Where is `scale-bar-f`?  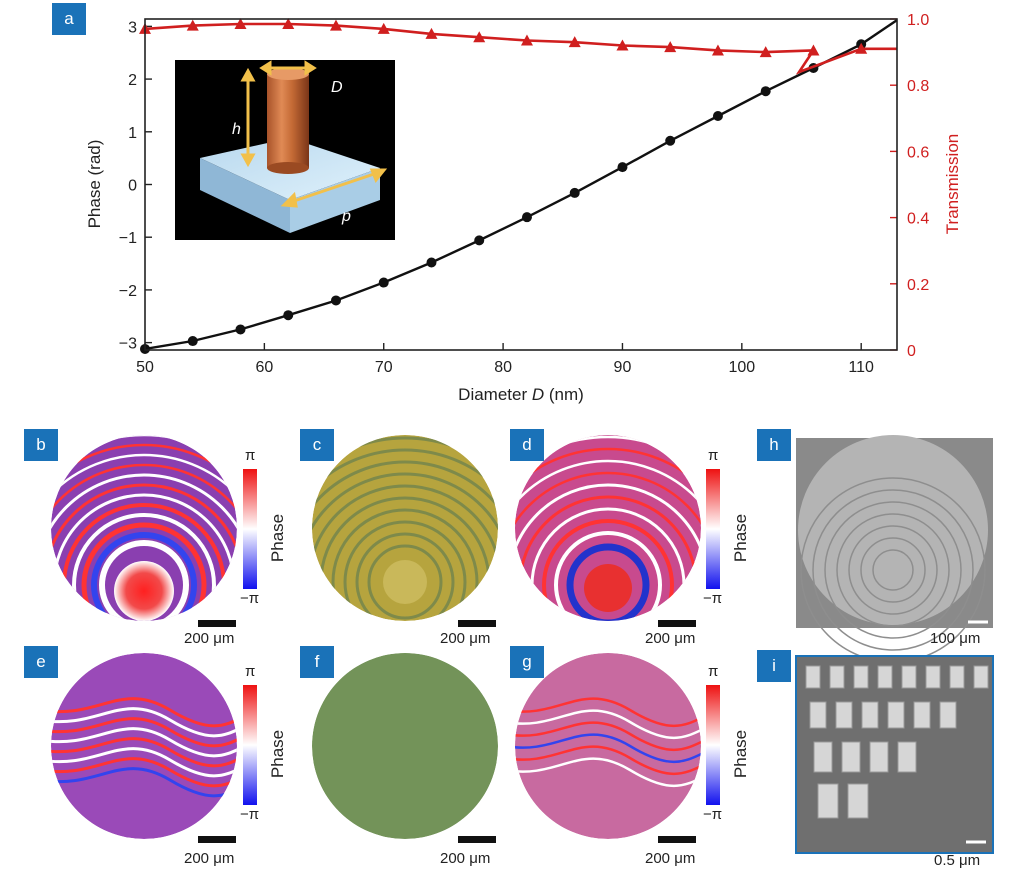 scale-bar-f is located at coordinates (477, 839).